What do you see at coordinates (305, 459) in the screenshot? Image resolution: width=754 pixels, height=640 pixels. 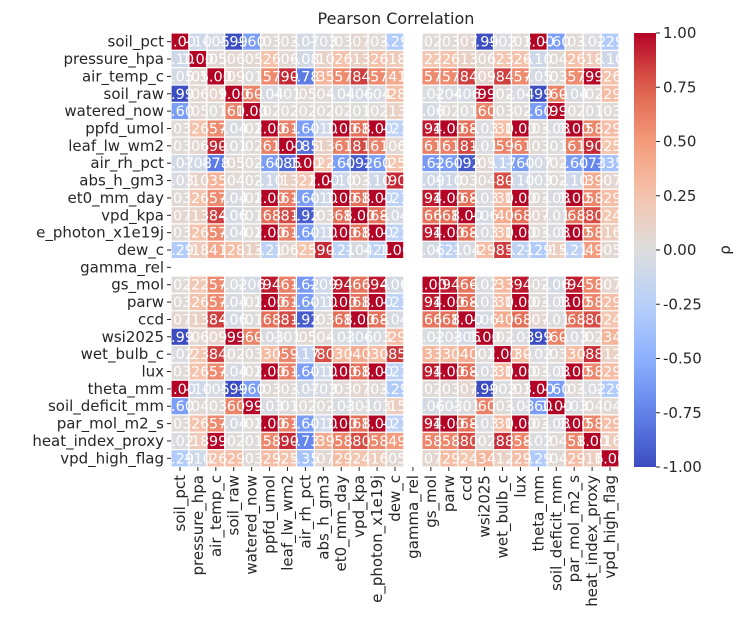 I see `cell-value-label: -.35` at bounding box center [305, 459].